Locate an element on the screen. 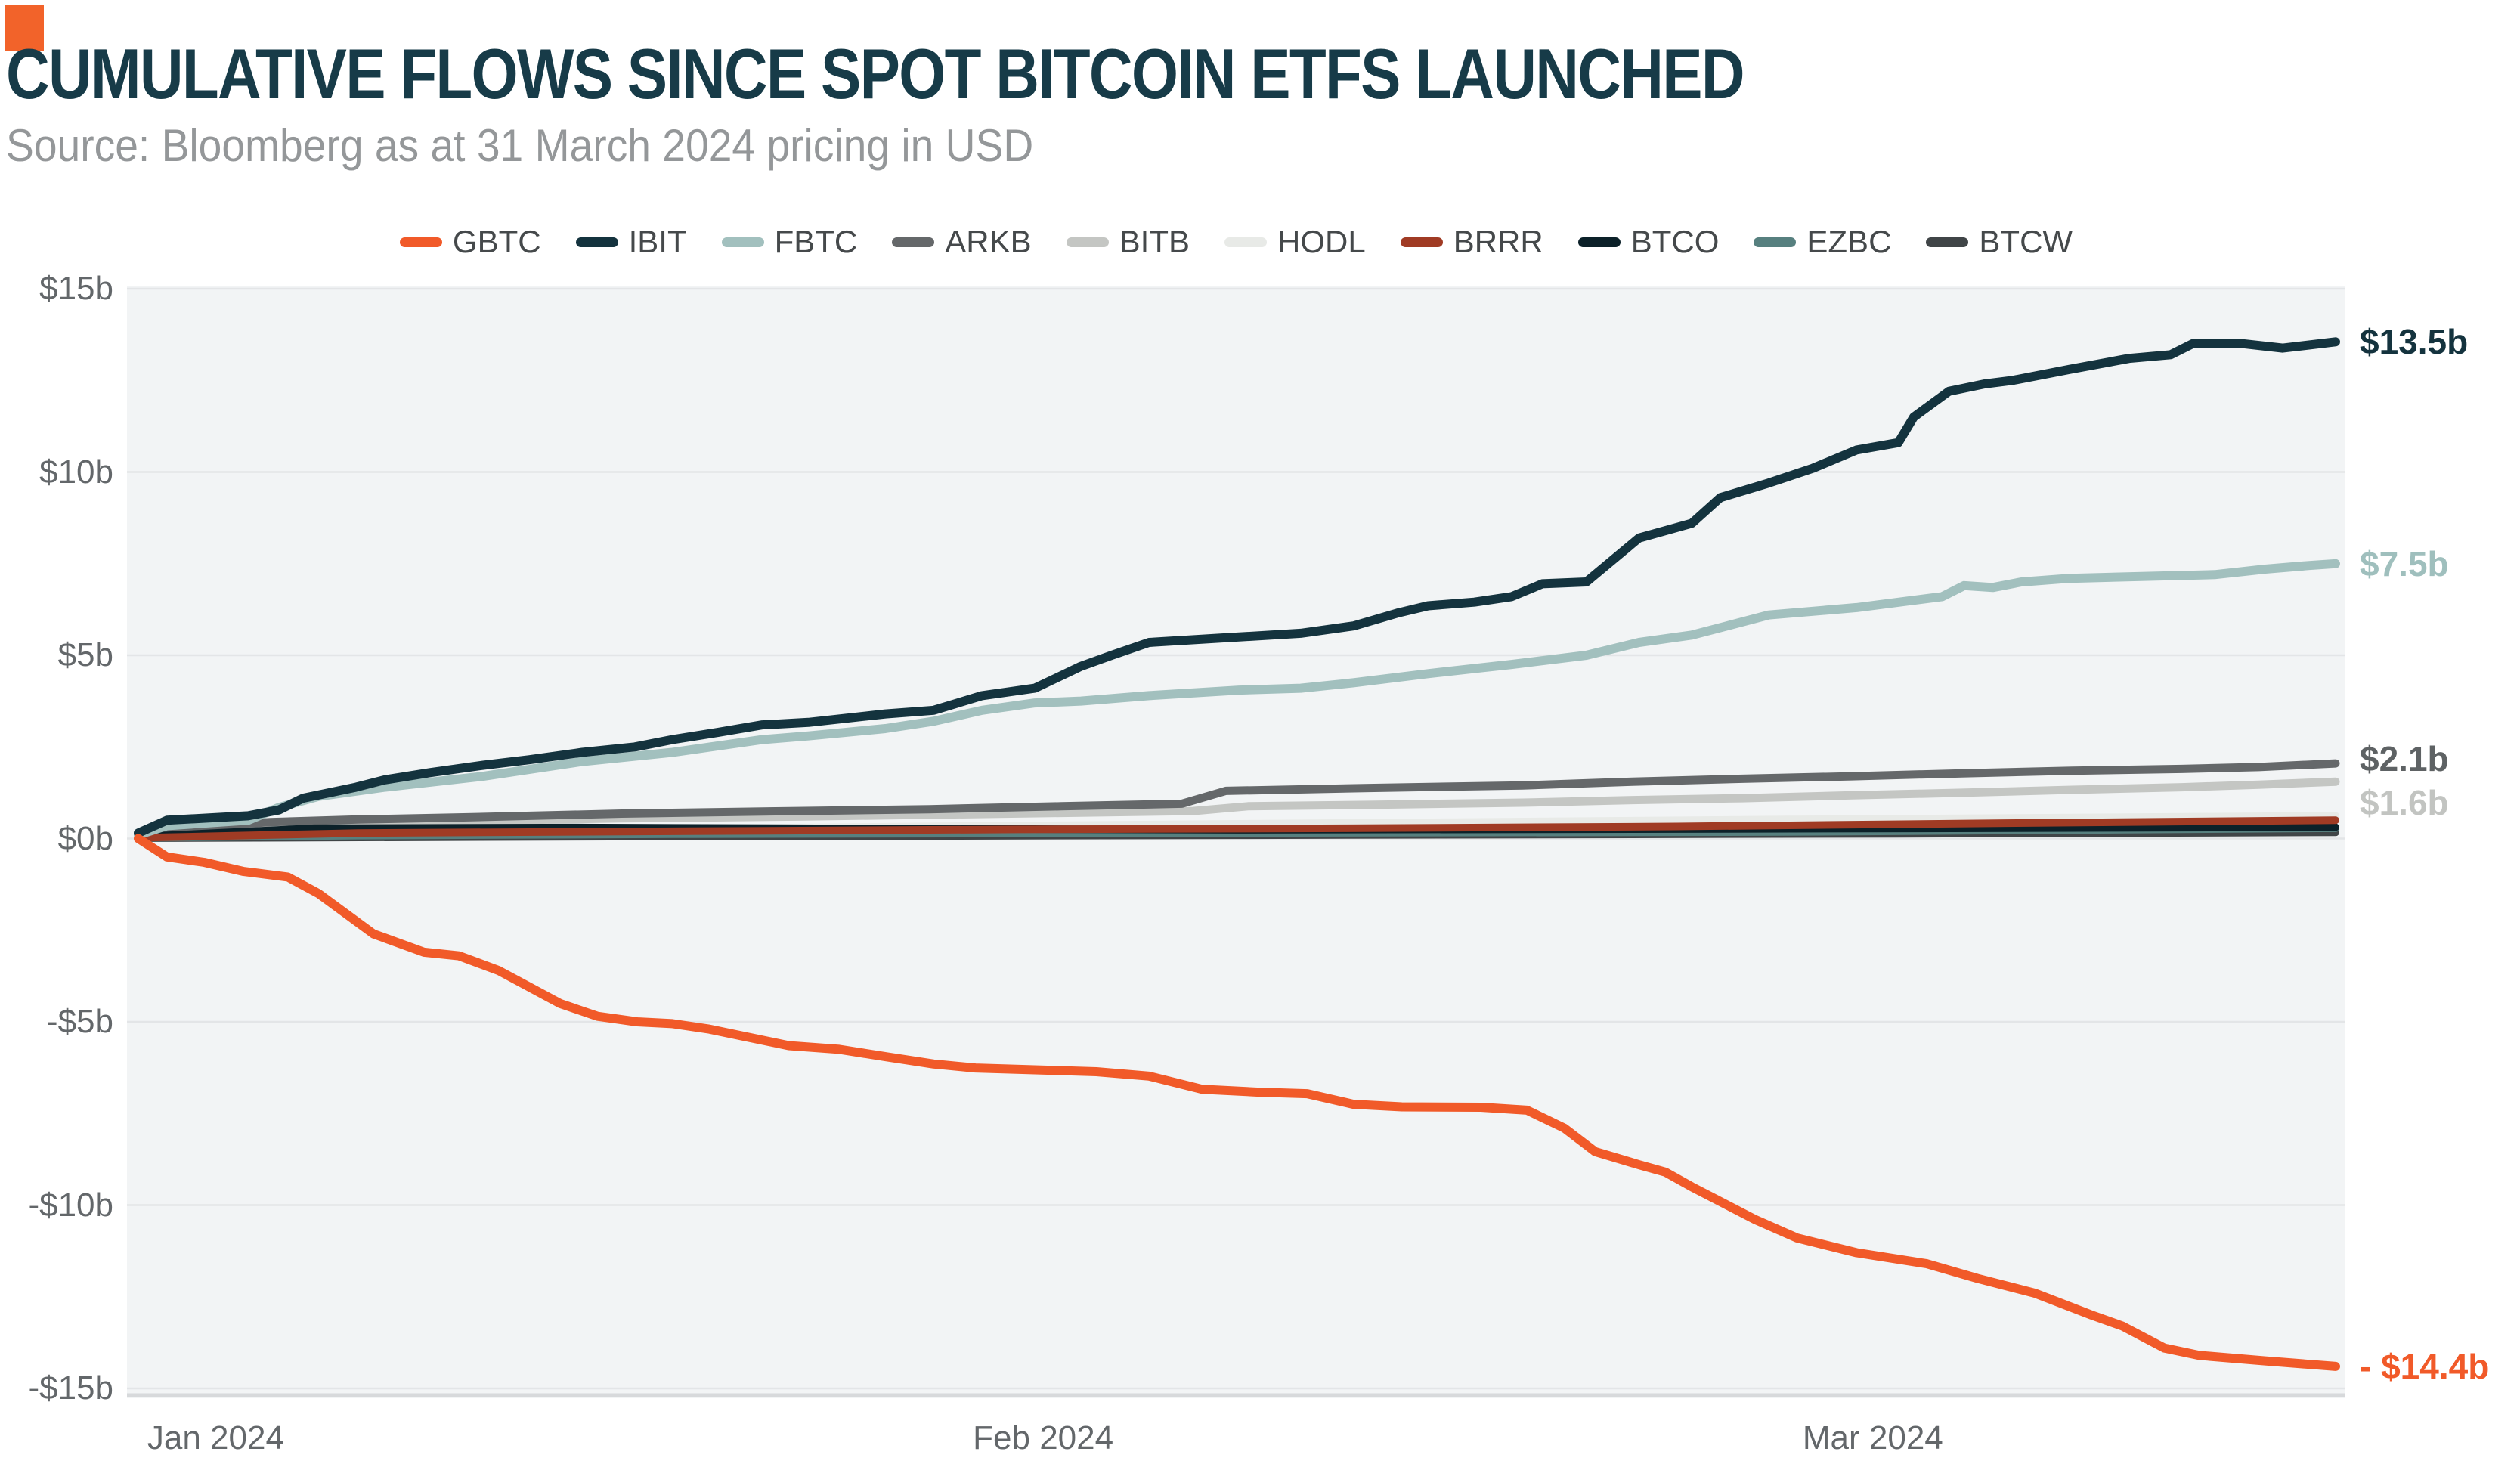 Image resolution: width=2520 pixels, height=1470 pixels. y-axis-tick-label: -$10b is located at coordinates (70, 1205).